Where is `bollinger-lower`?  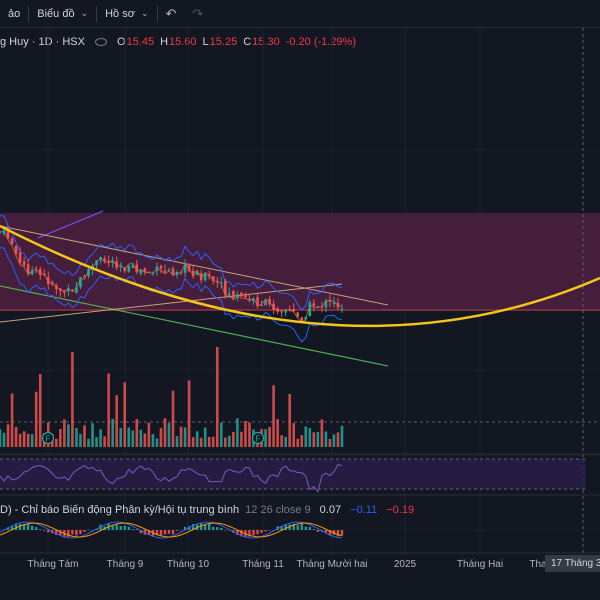 bollinger-lower is located at coordinates (171, 295).